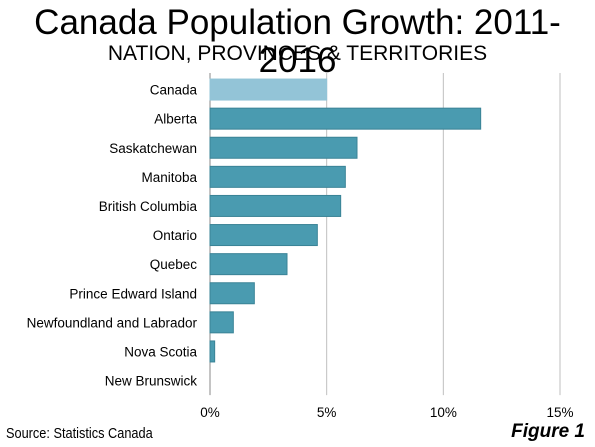 The height and width of the screenshot is (447, 595). I want to click on bar-newfoundland-and-labrador, so click(221, 322).